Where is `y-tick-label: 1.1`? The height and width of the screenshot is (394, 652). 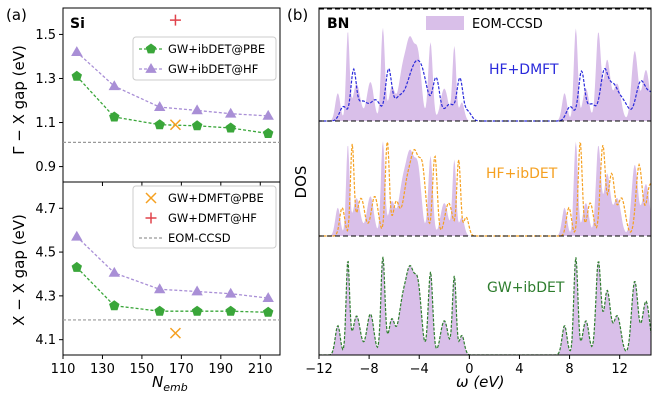 y-tick-label: 1.1 is located at coordinates (45, 123).